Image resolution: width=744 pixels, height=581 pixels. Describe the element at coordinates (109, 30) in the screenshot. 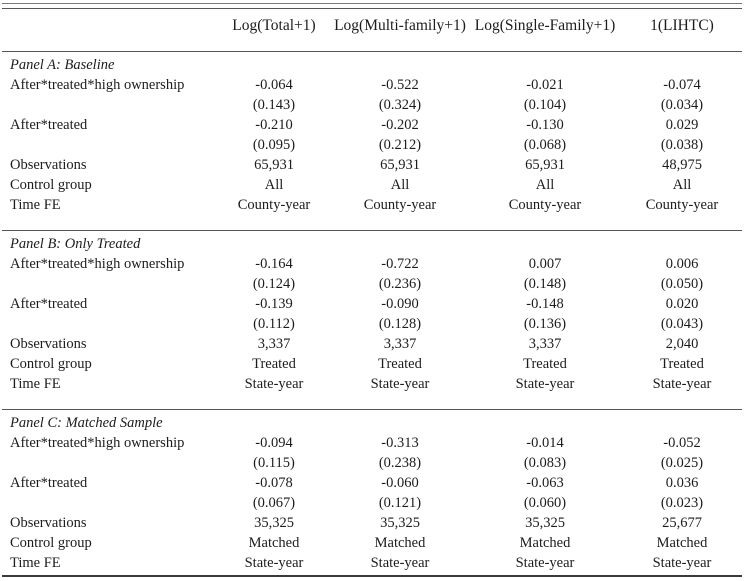

I see `header-empty-cell` at that location.